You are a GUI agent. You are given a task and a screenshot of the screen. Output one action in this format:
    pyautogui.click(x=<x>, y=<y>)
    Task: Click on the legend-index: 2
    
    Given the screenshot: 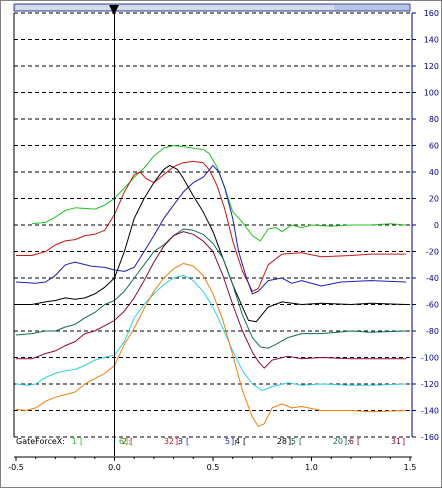 What is the action you would take?
    pyautogui.click(x=124, y=441)
    